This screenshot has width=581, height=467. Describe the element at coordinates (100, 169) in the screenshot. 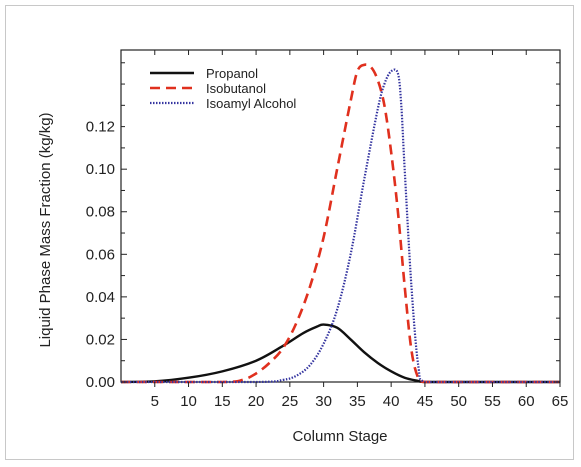

I see `y-tick-label: 0.10` at that location.